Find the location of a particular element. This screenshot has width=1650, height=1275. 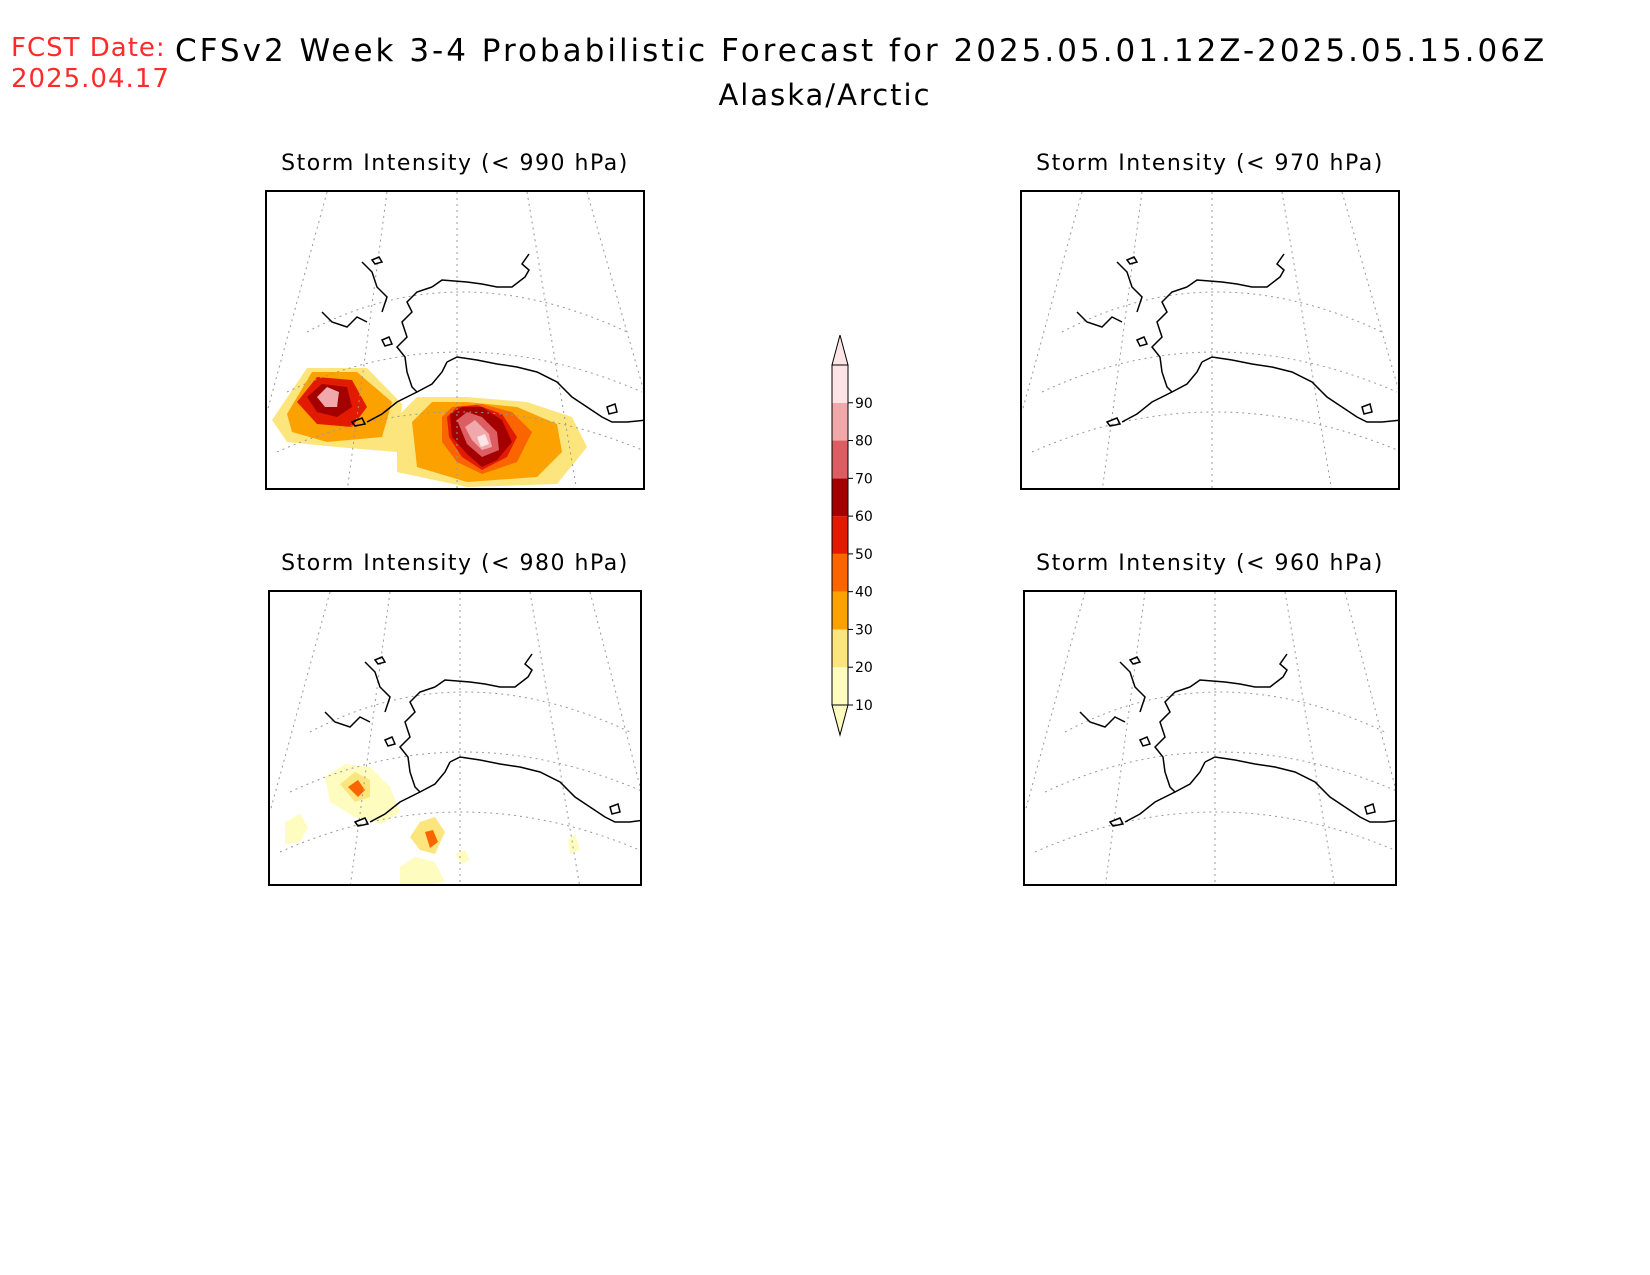

colorbar-label: 60 is located at coordinates (864, 517).